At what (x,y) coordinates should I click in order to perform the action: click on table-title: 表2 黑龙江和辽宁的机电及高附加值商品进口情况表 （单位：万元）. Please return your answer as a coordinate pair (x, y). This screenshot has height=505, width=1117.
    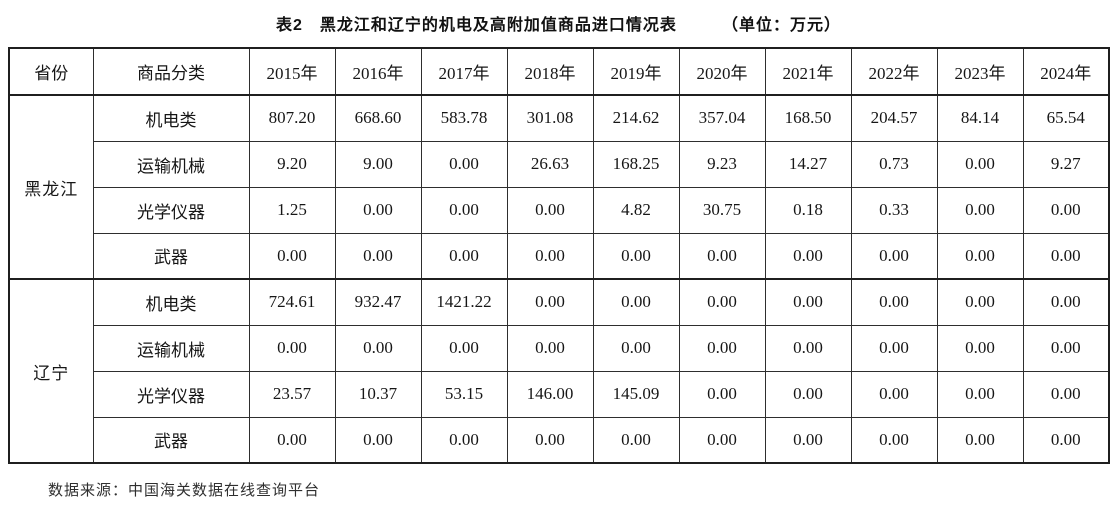
    Looking at the image, I should click on (558, 17).